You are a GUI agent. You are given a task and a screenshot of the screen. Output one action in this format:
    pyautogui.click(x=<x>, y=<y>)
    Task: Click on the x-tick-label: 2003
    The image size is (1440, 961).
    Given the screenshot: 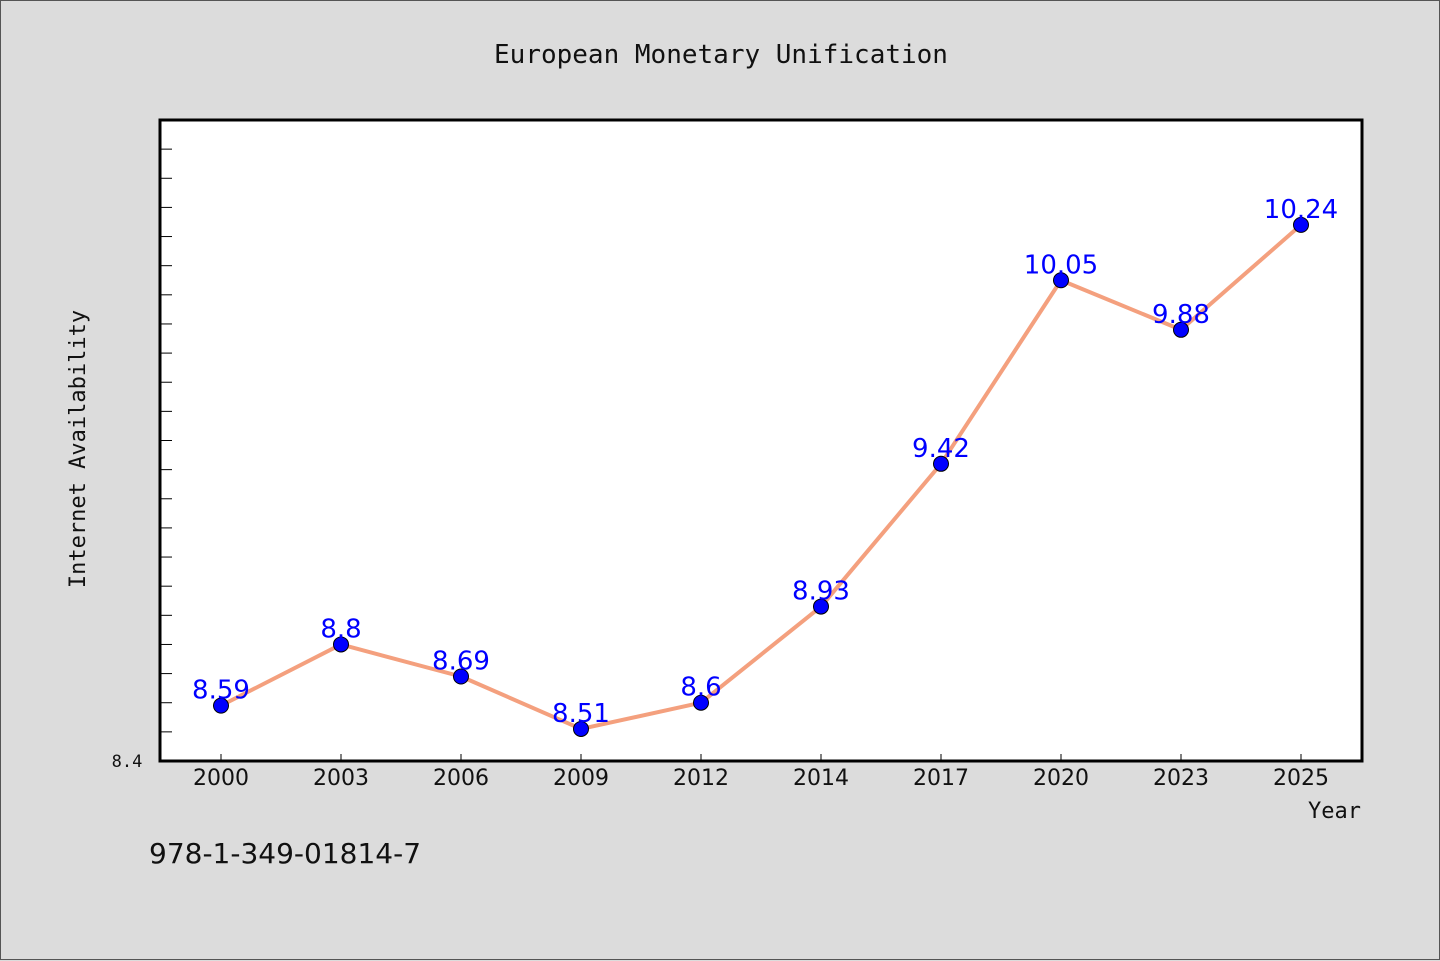 What is the action you would take?
    pyautogui.click(x=341, y=778)
    